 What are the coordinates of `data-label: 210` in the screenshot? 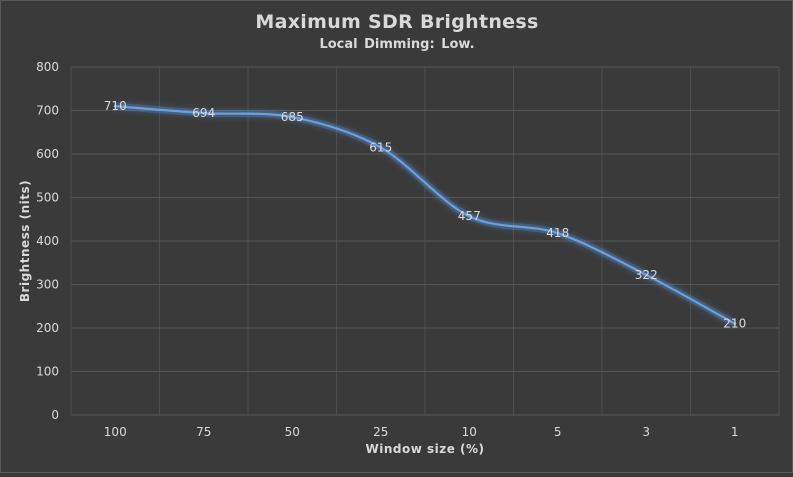 It's located at (734, 324).